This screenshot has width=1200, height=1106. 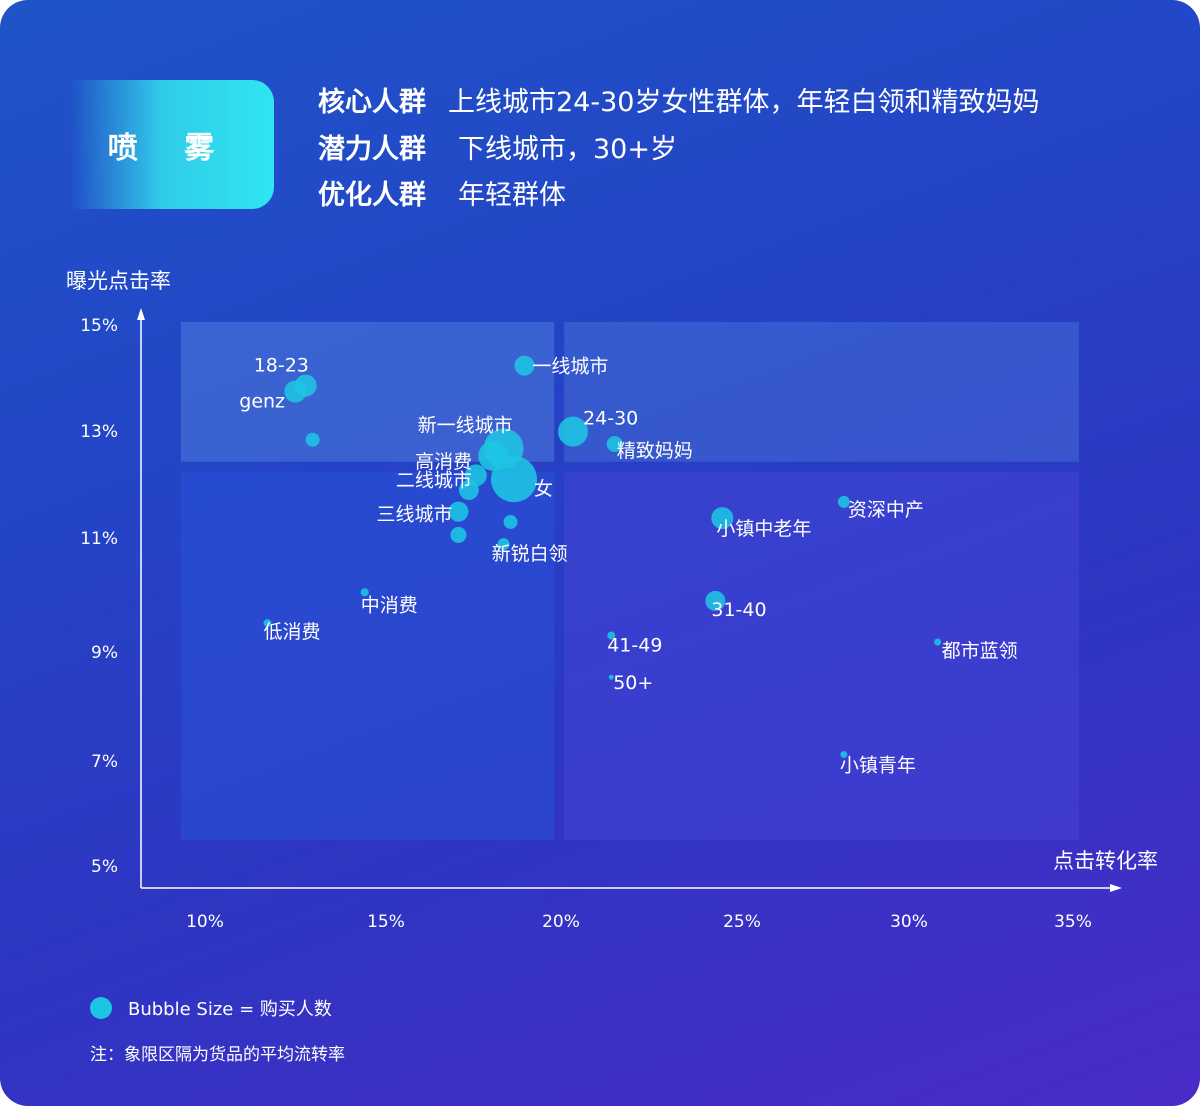 I want to click on info-key: 核心人群, so click(x=372, y=102).